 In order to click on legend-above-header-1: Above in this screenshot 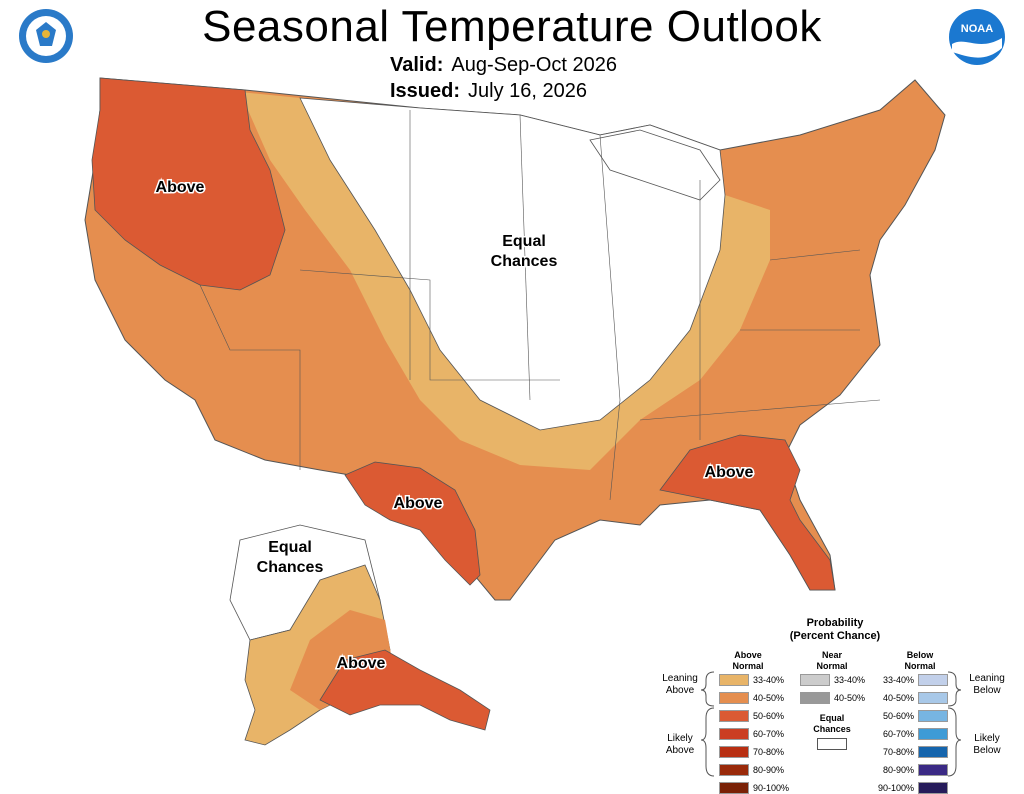, I will do `click(748, 655)`.